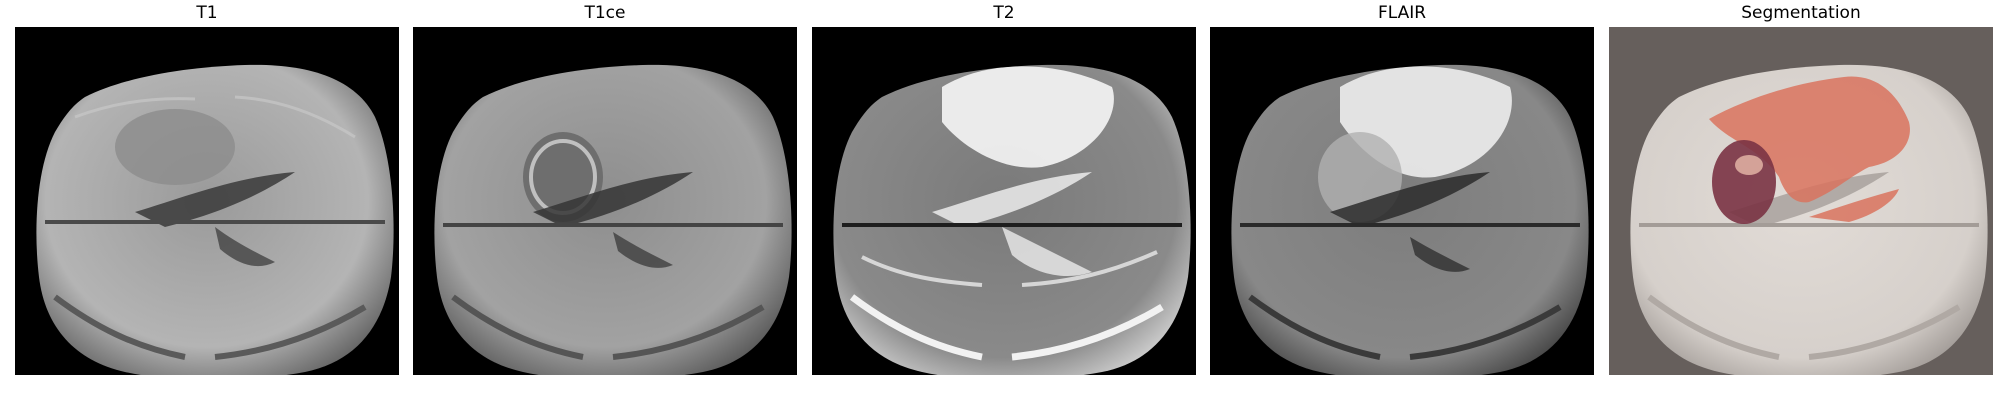  What do you see at coordinates (207, 13) in the screenshot?
I see `panel-title-t1: T1` at bounding box center [207, 13].